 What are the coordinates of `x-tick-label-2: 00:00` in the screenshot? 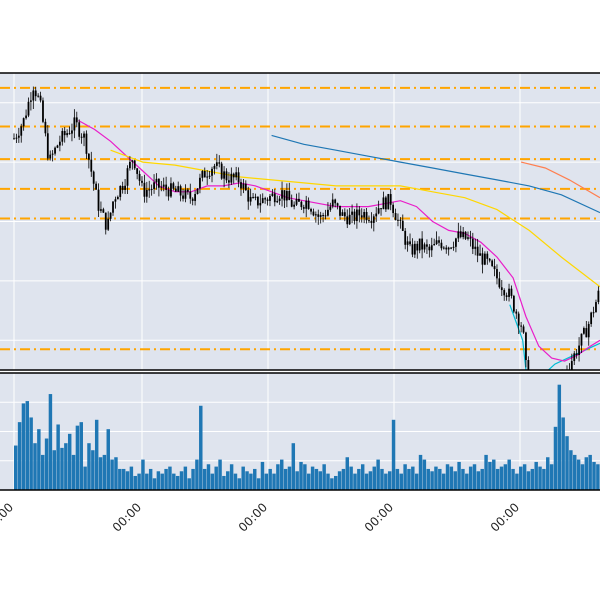 It's located at (253, 517).